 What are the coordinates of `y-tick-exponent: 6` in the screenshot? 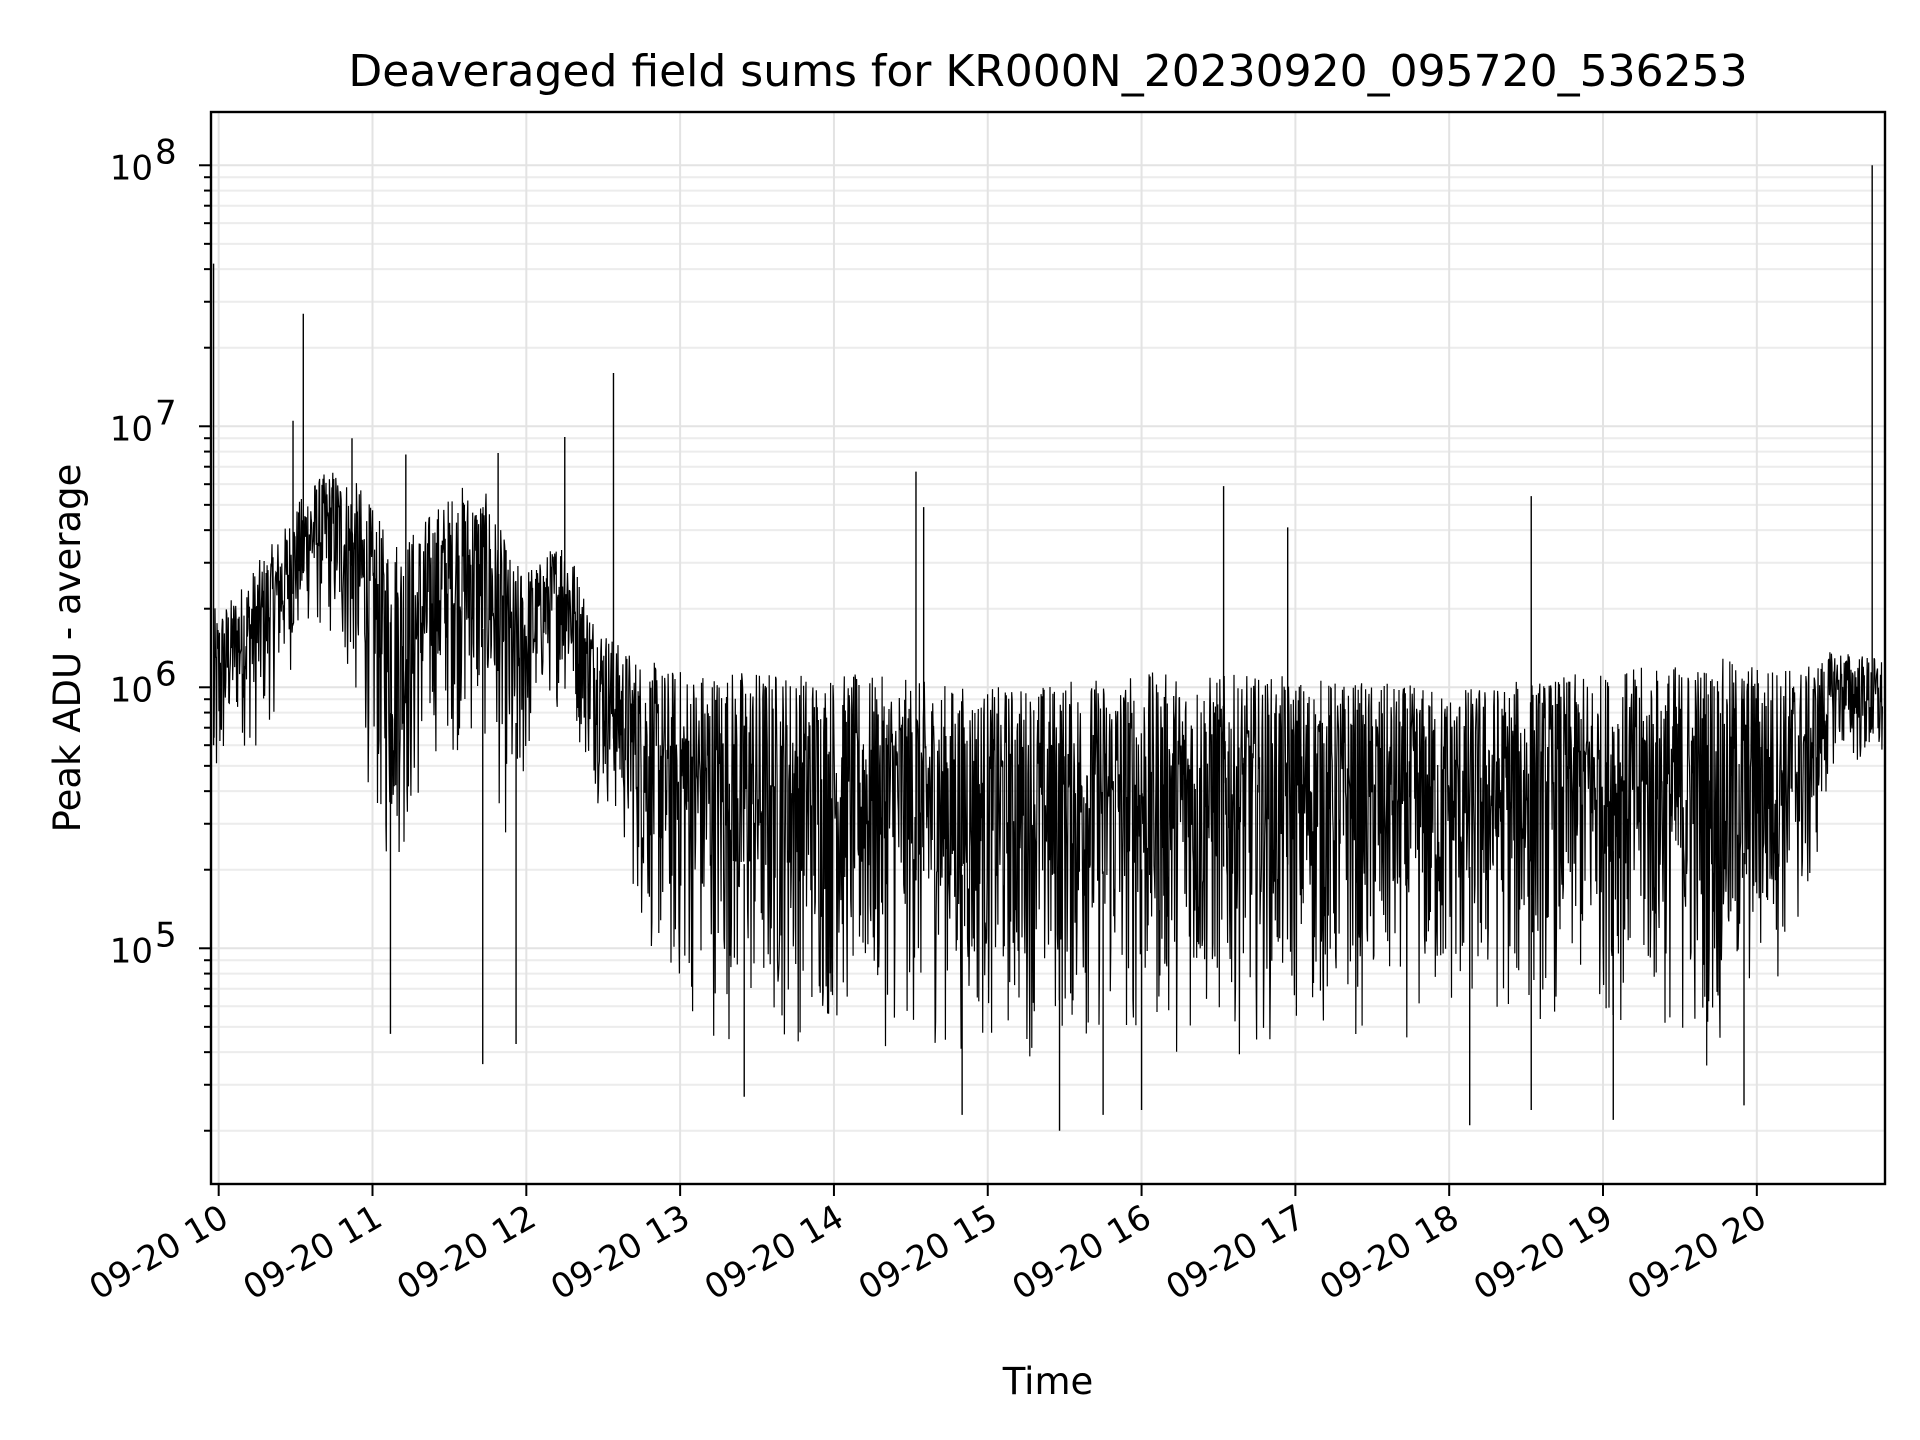 It's located at (166, 674).